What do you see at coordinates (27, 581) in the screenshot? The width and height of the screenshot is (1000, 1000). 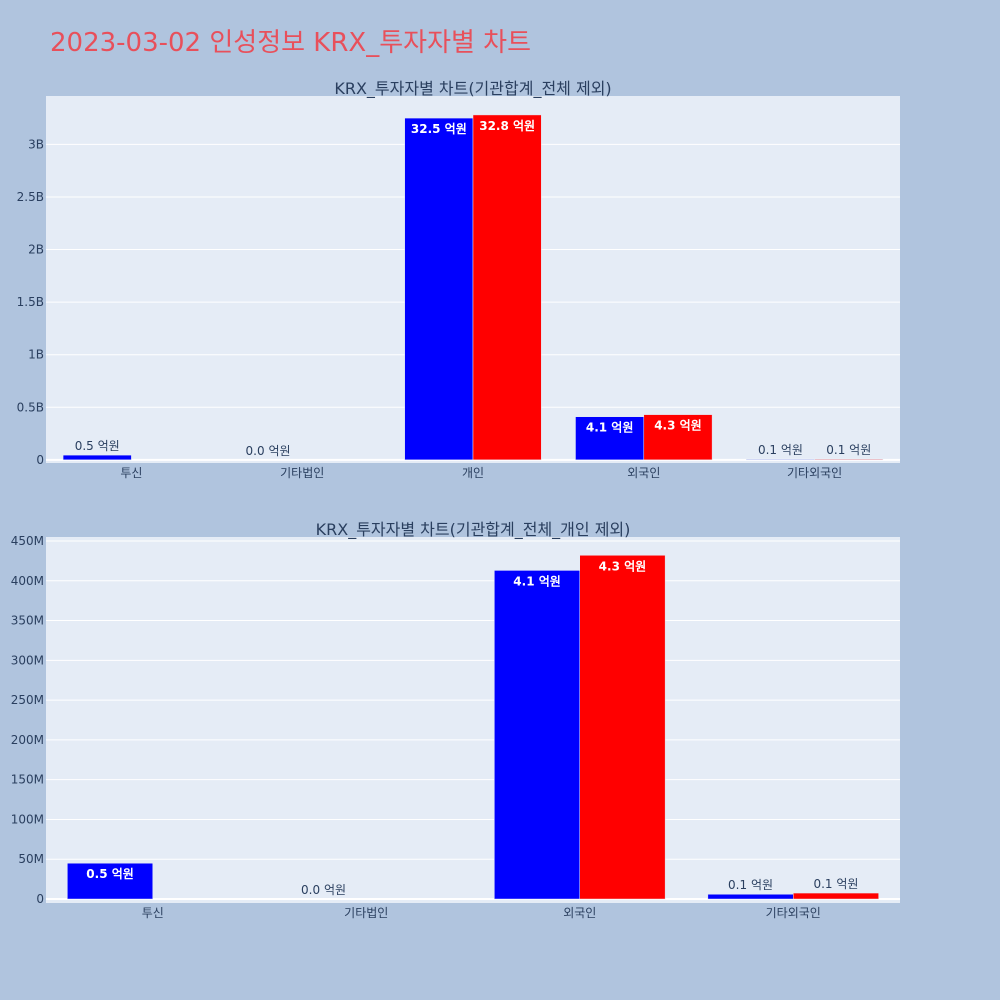 I see `y-tick-label: 400M` at bounding box center [27, 581].